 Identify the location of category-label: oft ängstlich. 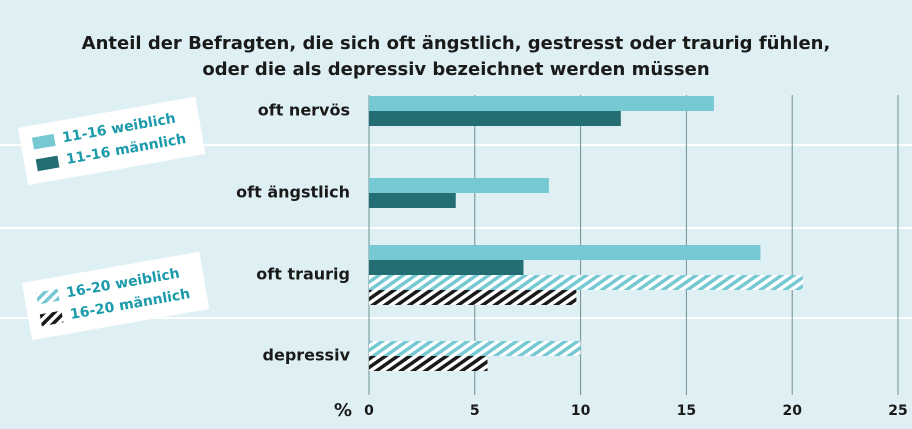
(293, 192).